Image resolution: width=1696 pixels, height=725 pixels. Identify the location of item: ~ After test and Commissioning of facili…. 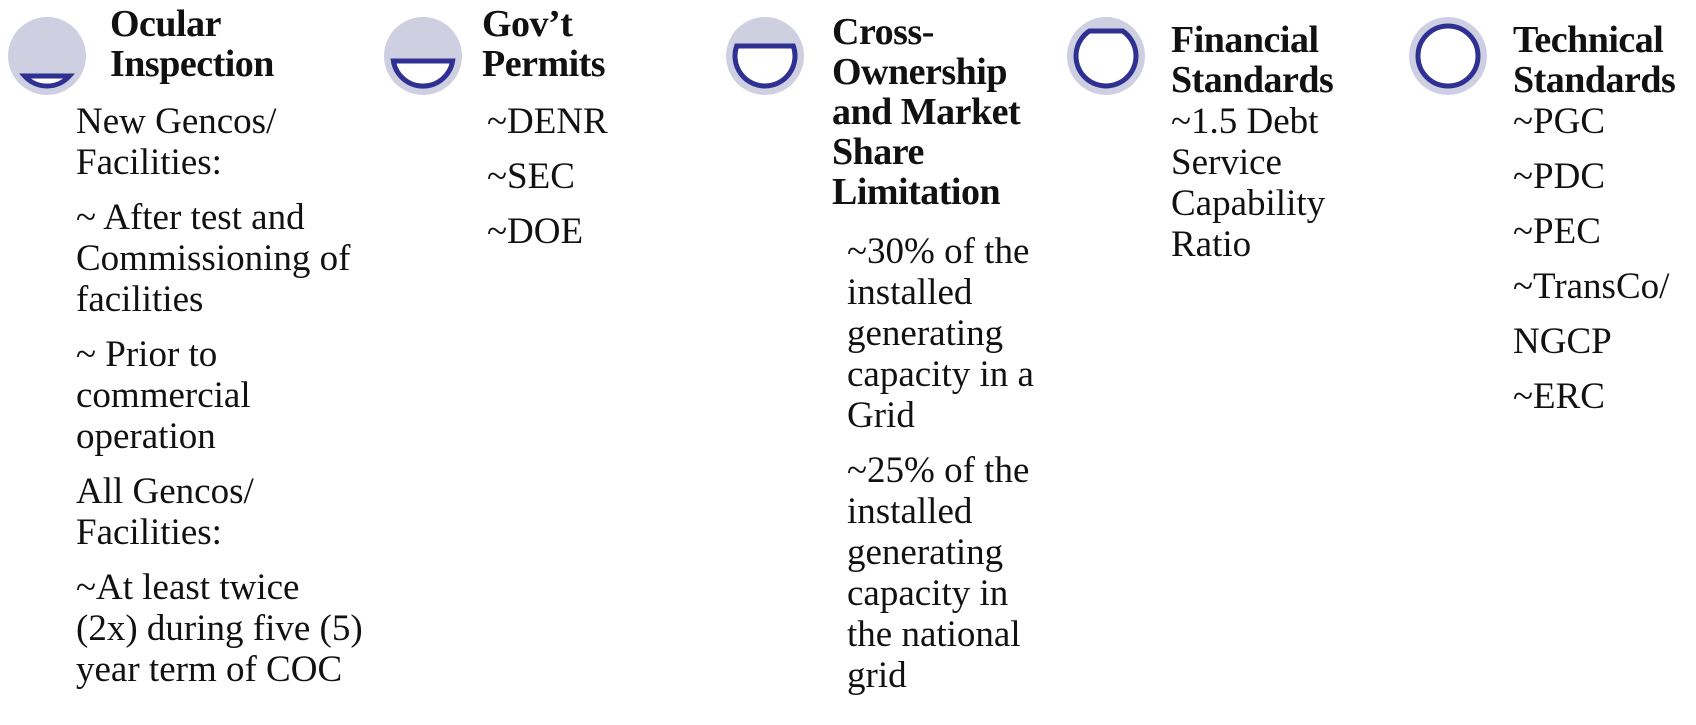
(213, 258).